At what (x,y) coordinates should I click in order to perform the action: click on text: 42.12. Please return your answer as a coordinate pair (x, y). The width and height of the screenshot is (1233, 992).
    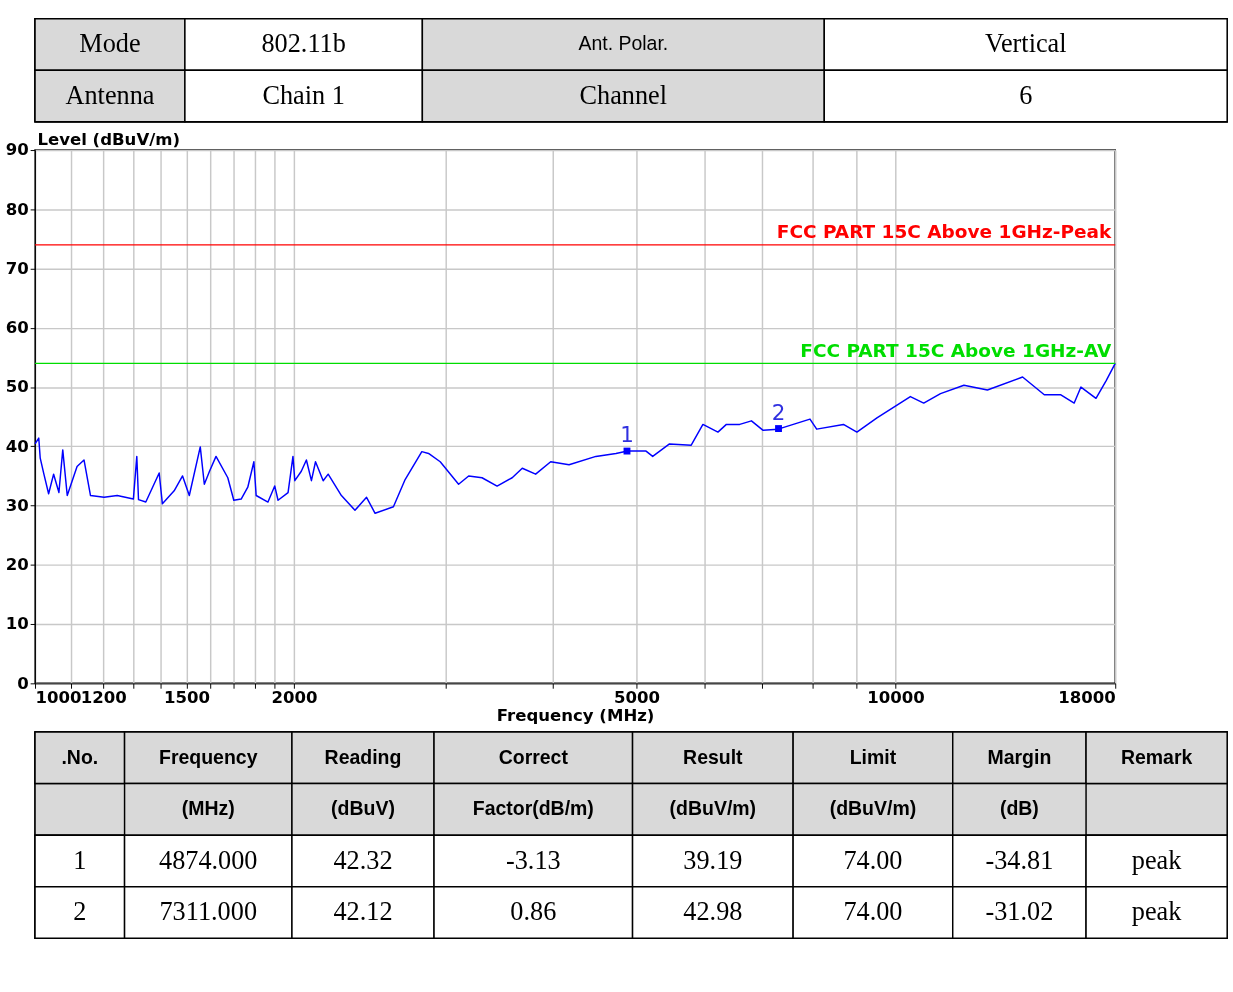
    Looking at the image, I should click on (363, 912).